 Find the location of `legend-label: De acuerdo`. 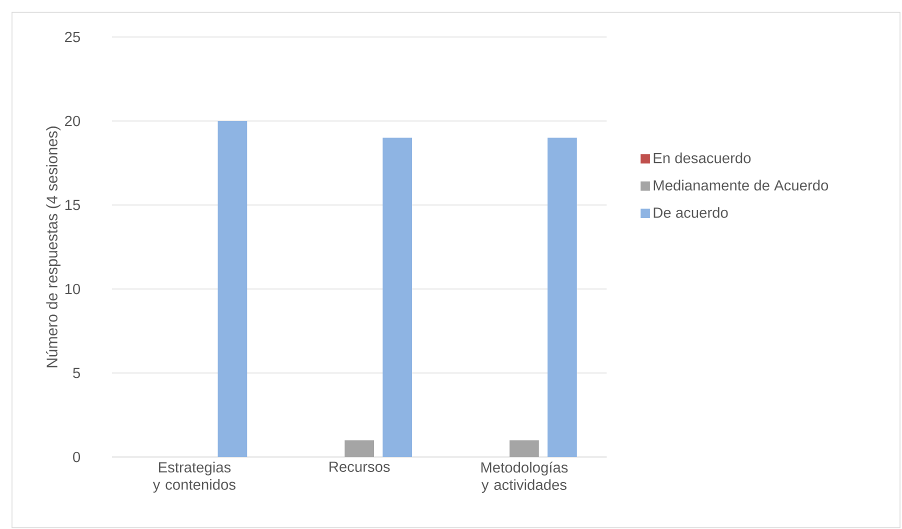

legend-label: De acuerdo is located at coordinates (691, 212).